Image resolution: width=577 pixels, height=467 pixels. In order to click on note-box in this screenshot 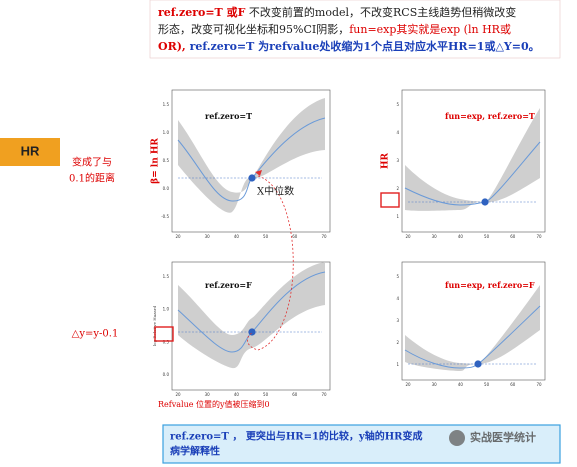, I will do `click(355, 29)`.